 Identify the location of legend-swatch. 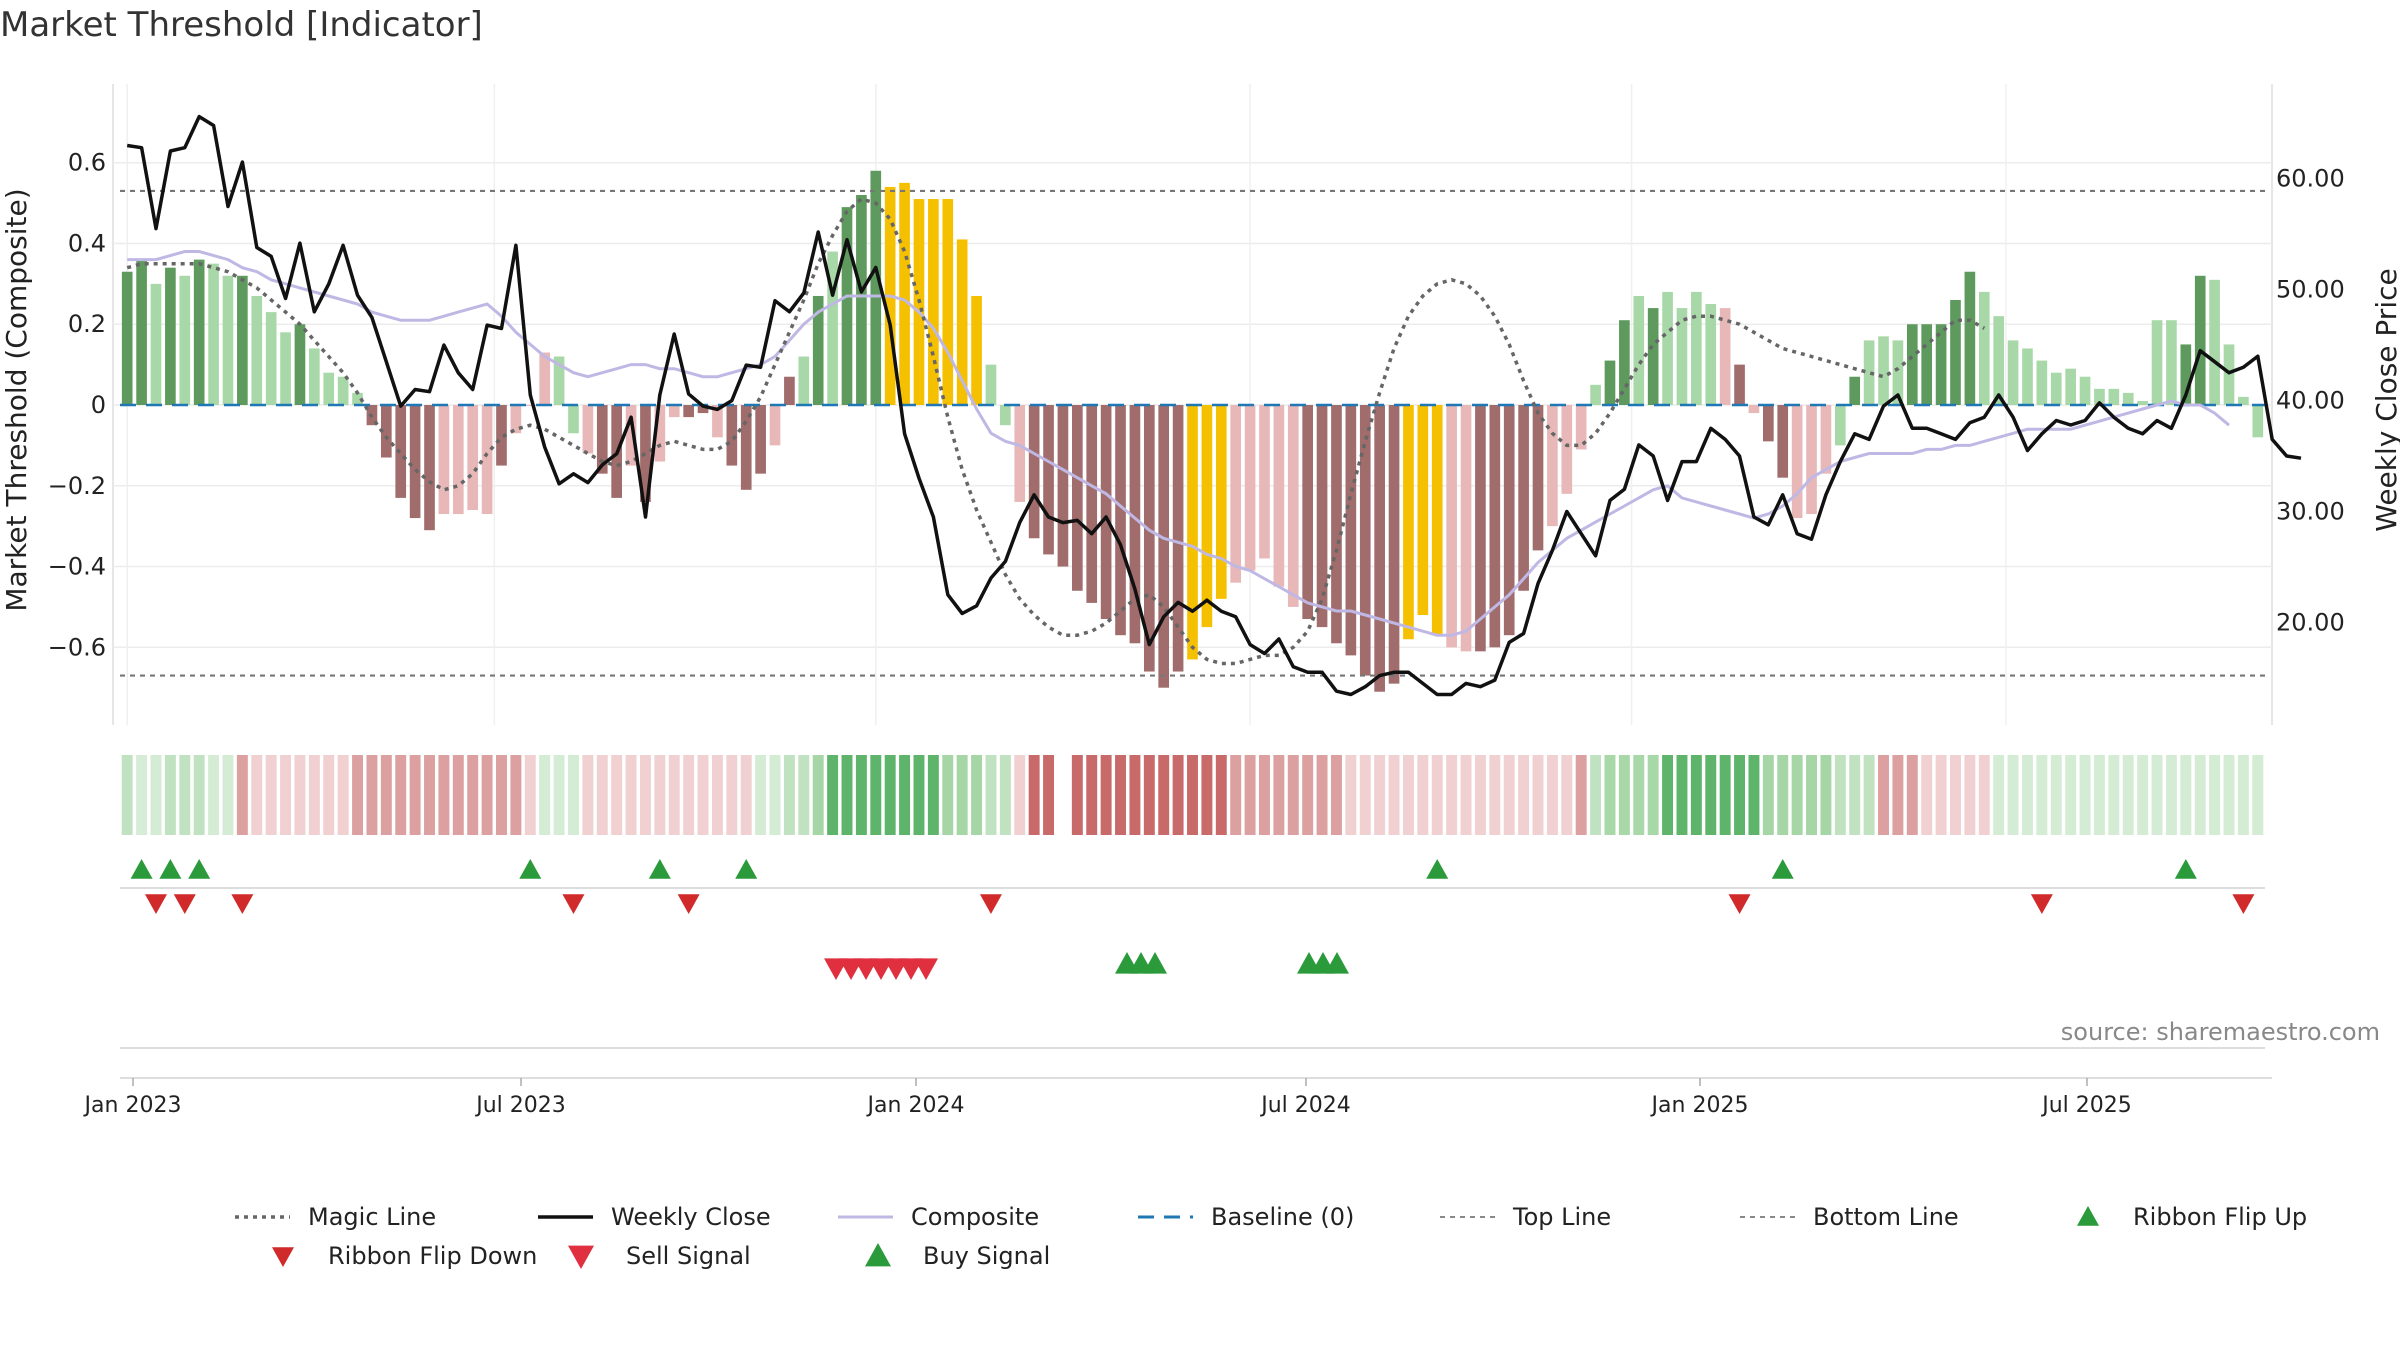
(878, 1255).